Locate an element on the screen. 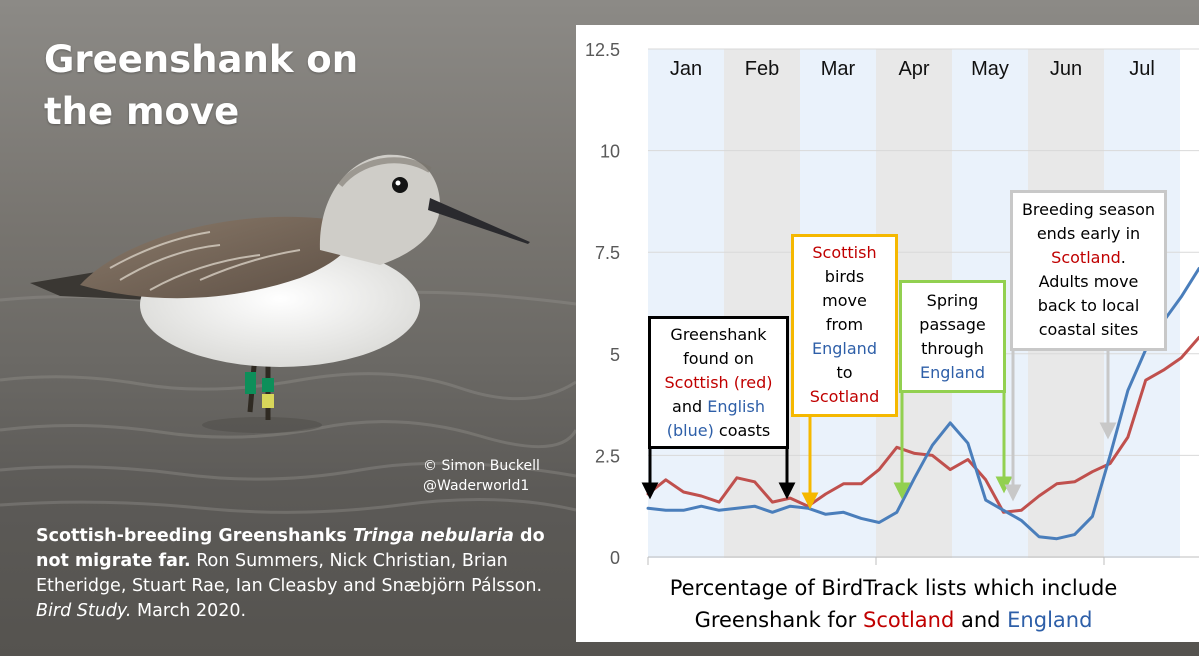 The image size is (1199, 656). month-band-jan is located at coordinates (686, 303).